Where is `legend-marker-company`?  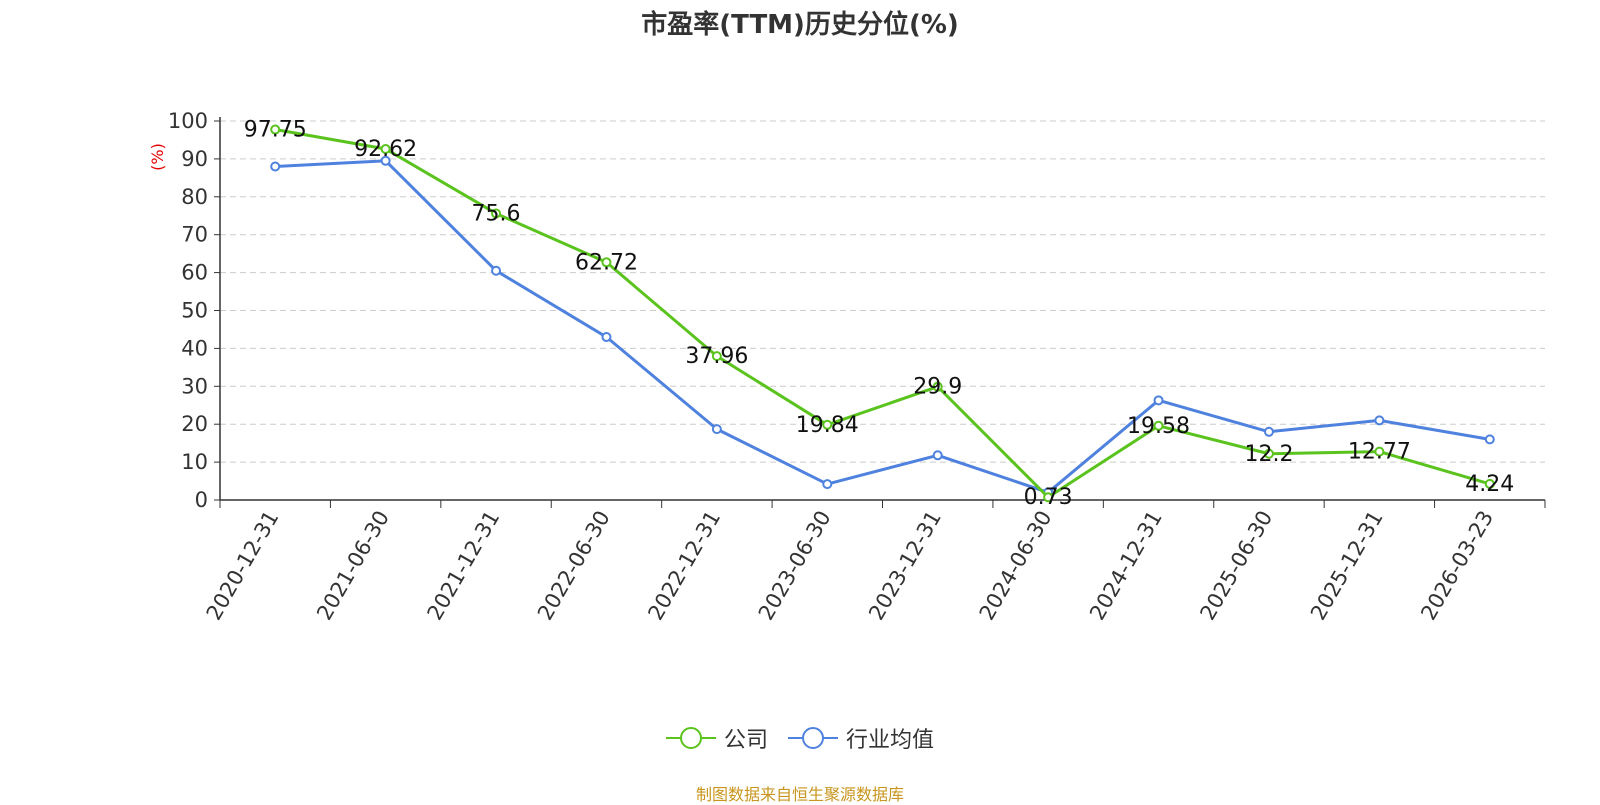 legend-marker-company is located at coordinates (690, 738).